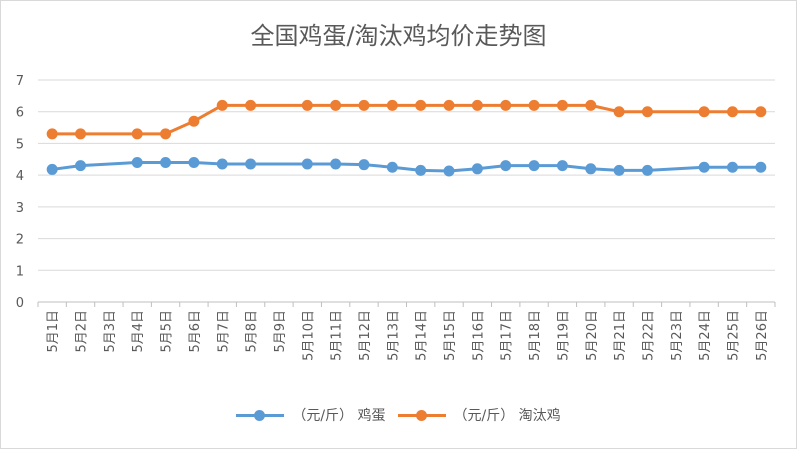 The height and width of the screenshot is (449, 797). I want to click on y-axis-ticks: 0 1 2 3 4 5 6 7, so click(20, 192).